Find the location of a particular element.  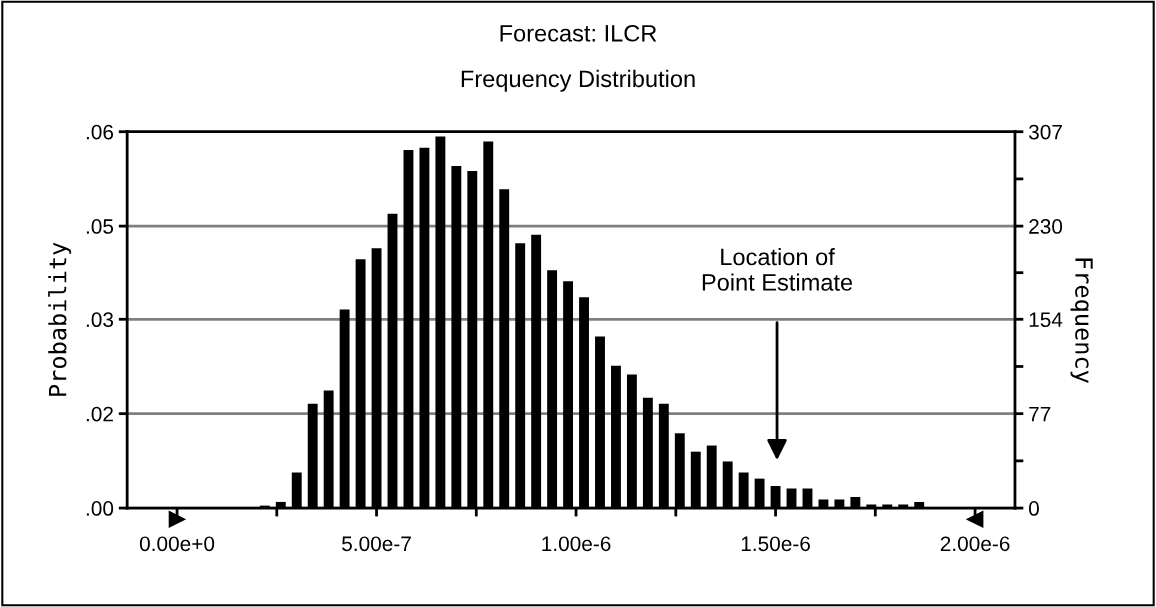

chart-title: Forecast: ILCR is located at coordinates (578, 33).